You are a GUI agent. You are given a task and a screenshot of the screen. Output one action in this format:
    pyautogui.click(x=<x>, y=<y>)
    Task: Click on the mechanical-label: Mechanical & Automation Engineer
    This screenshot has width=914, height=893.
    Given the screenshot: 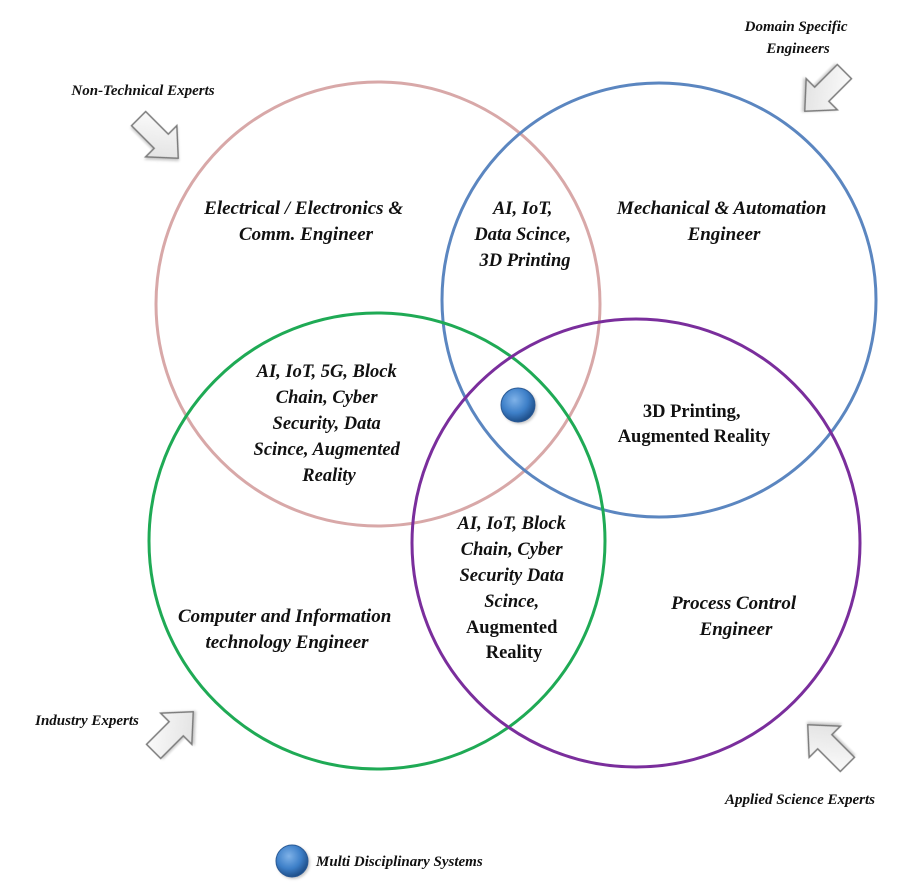 What is the action you would take?
    pyautogui.click(x=723, y=221)
    